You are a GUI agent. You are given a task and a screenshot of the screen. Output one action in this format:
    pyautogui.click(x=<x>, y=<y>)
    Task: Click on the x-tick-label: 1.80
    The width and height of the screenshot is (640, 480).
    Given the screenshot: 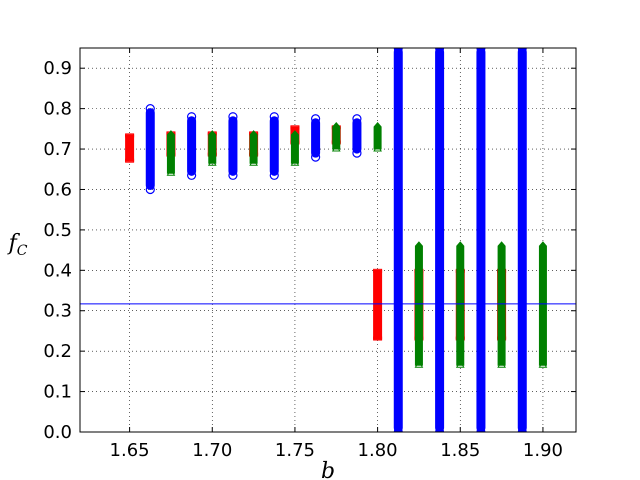 What is the action you would take?
    pyautogui.click(x=378, y=450)
    